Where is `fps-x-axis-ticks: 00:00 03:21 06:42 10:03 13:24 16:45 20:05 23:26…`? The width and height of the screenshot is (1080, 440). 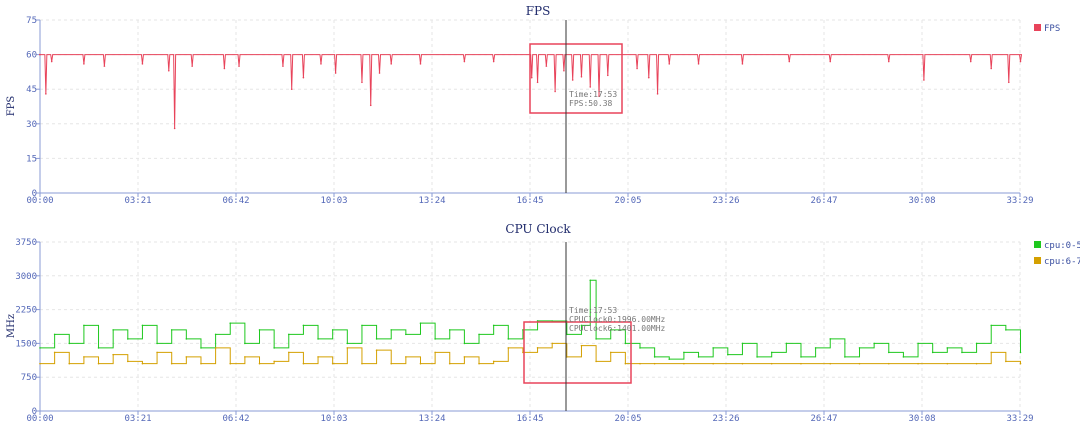
fps-x-axis-ticks: 00:00 03:21 06:42 10:03 13:24 16:45 20:05 23:26… is located at coordinates (530, 199).